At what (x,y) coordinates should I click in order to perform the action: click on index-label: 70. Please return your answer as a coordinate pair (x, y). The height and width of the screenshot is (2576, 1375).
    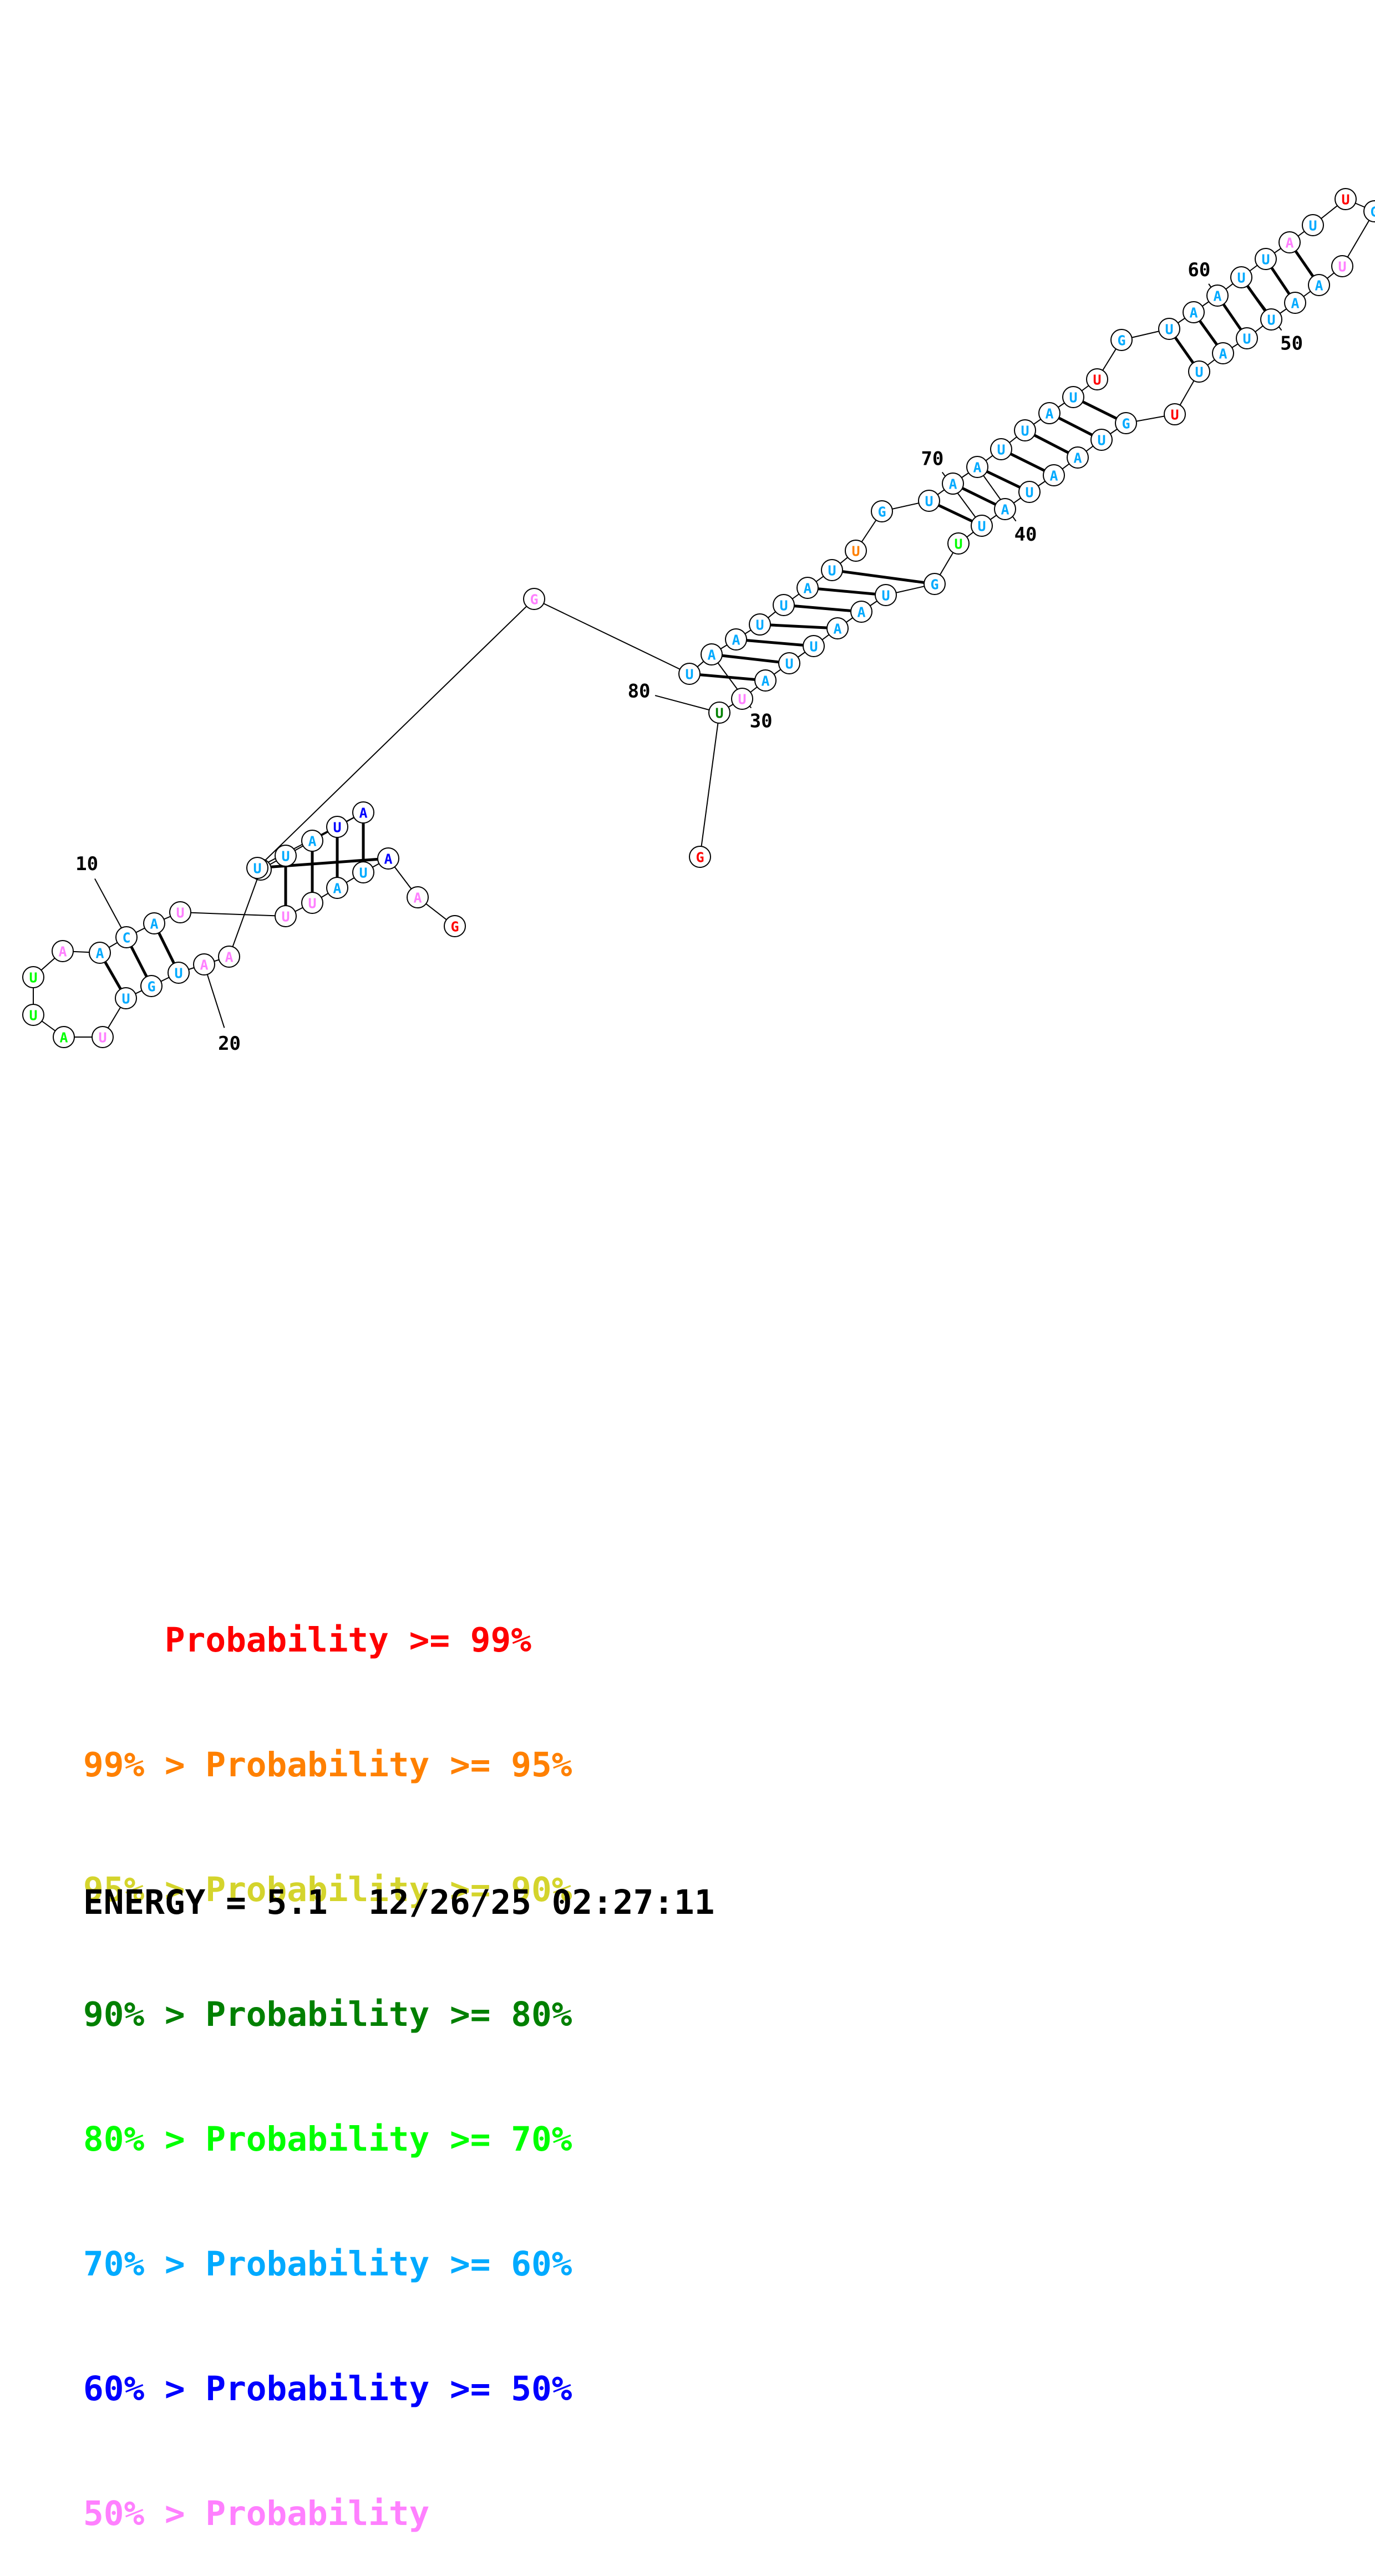
    Looking at the image, I should click on (932, 459).